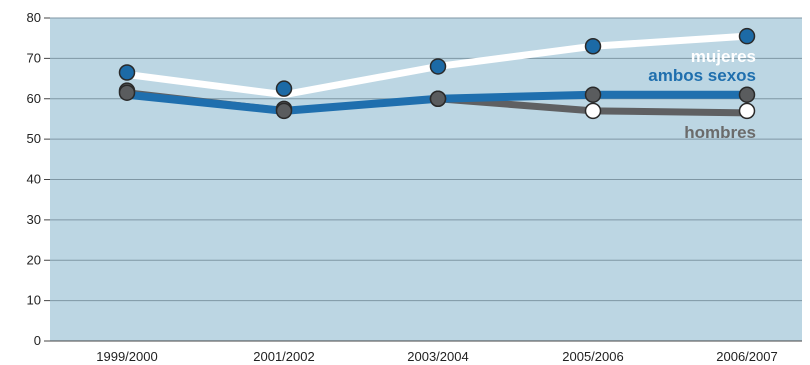 This screenshot has height=365, width=810. Describe the element at coordinates (593, 94) in the screenshot. I see `data-point-ambos-sexos-2005-2006` at that location.